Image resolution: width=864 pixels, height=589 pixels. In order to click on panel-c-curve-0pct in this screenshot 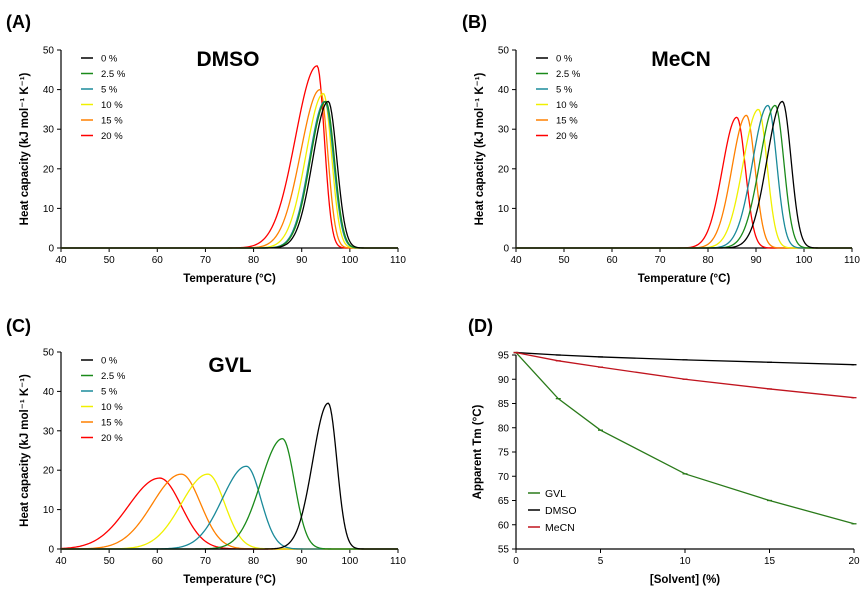, I will do `click(229, 476)`.